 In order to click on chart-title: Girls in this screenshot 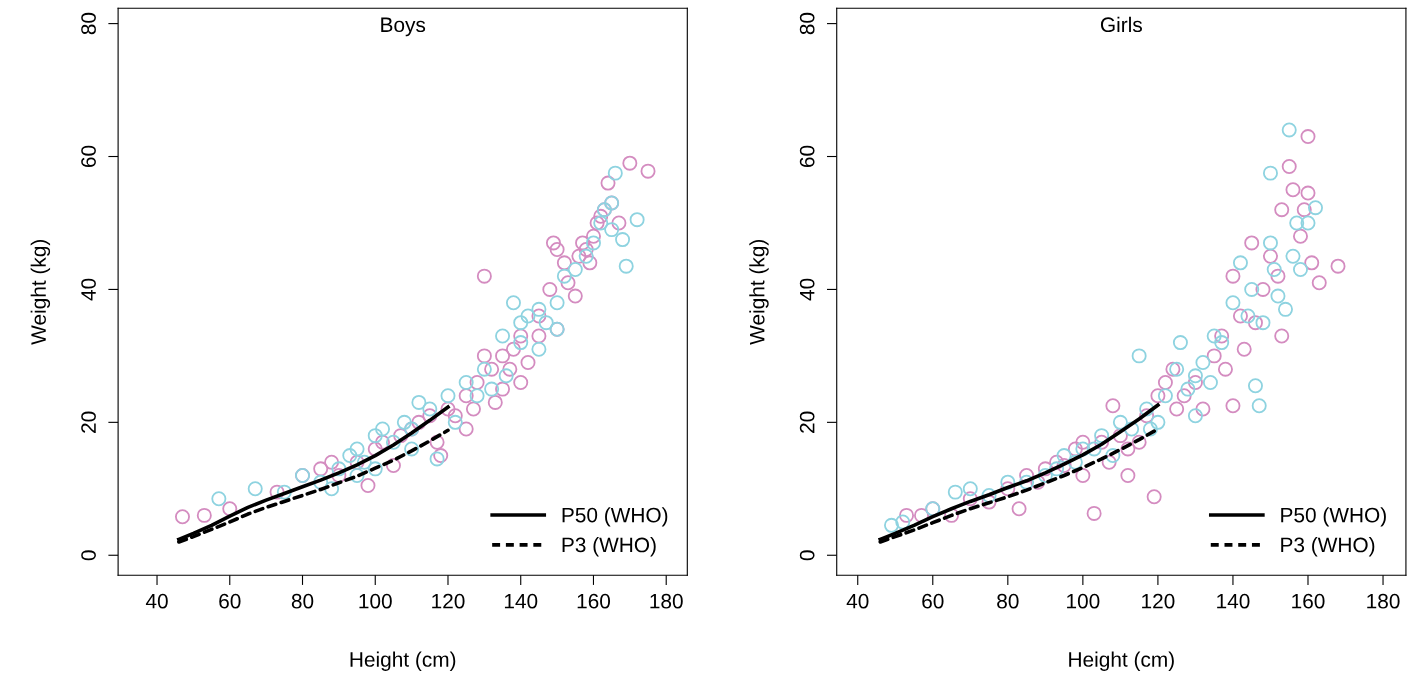, I will do `click(1121, 24)`.